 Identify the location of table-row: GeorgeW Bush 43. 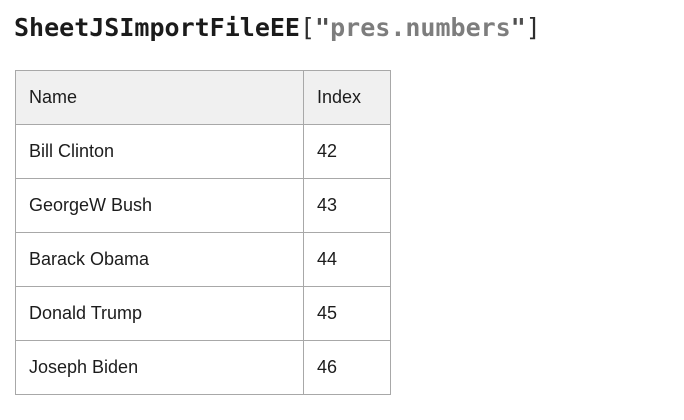
(203, 205).